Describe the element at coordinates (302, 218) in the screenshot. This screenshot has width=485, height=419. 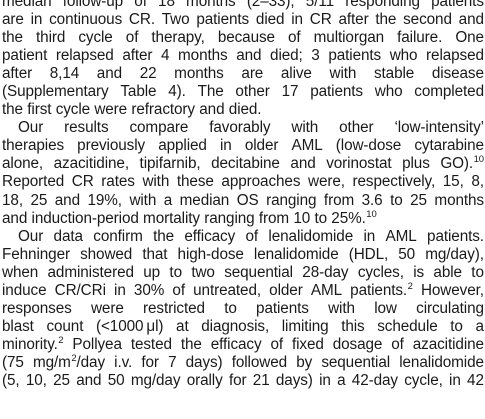
I see `text-word: 10` at that location.